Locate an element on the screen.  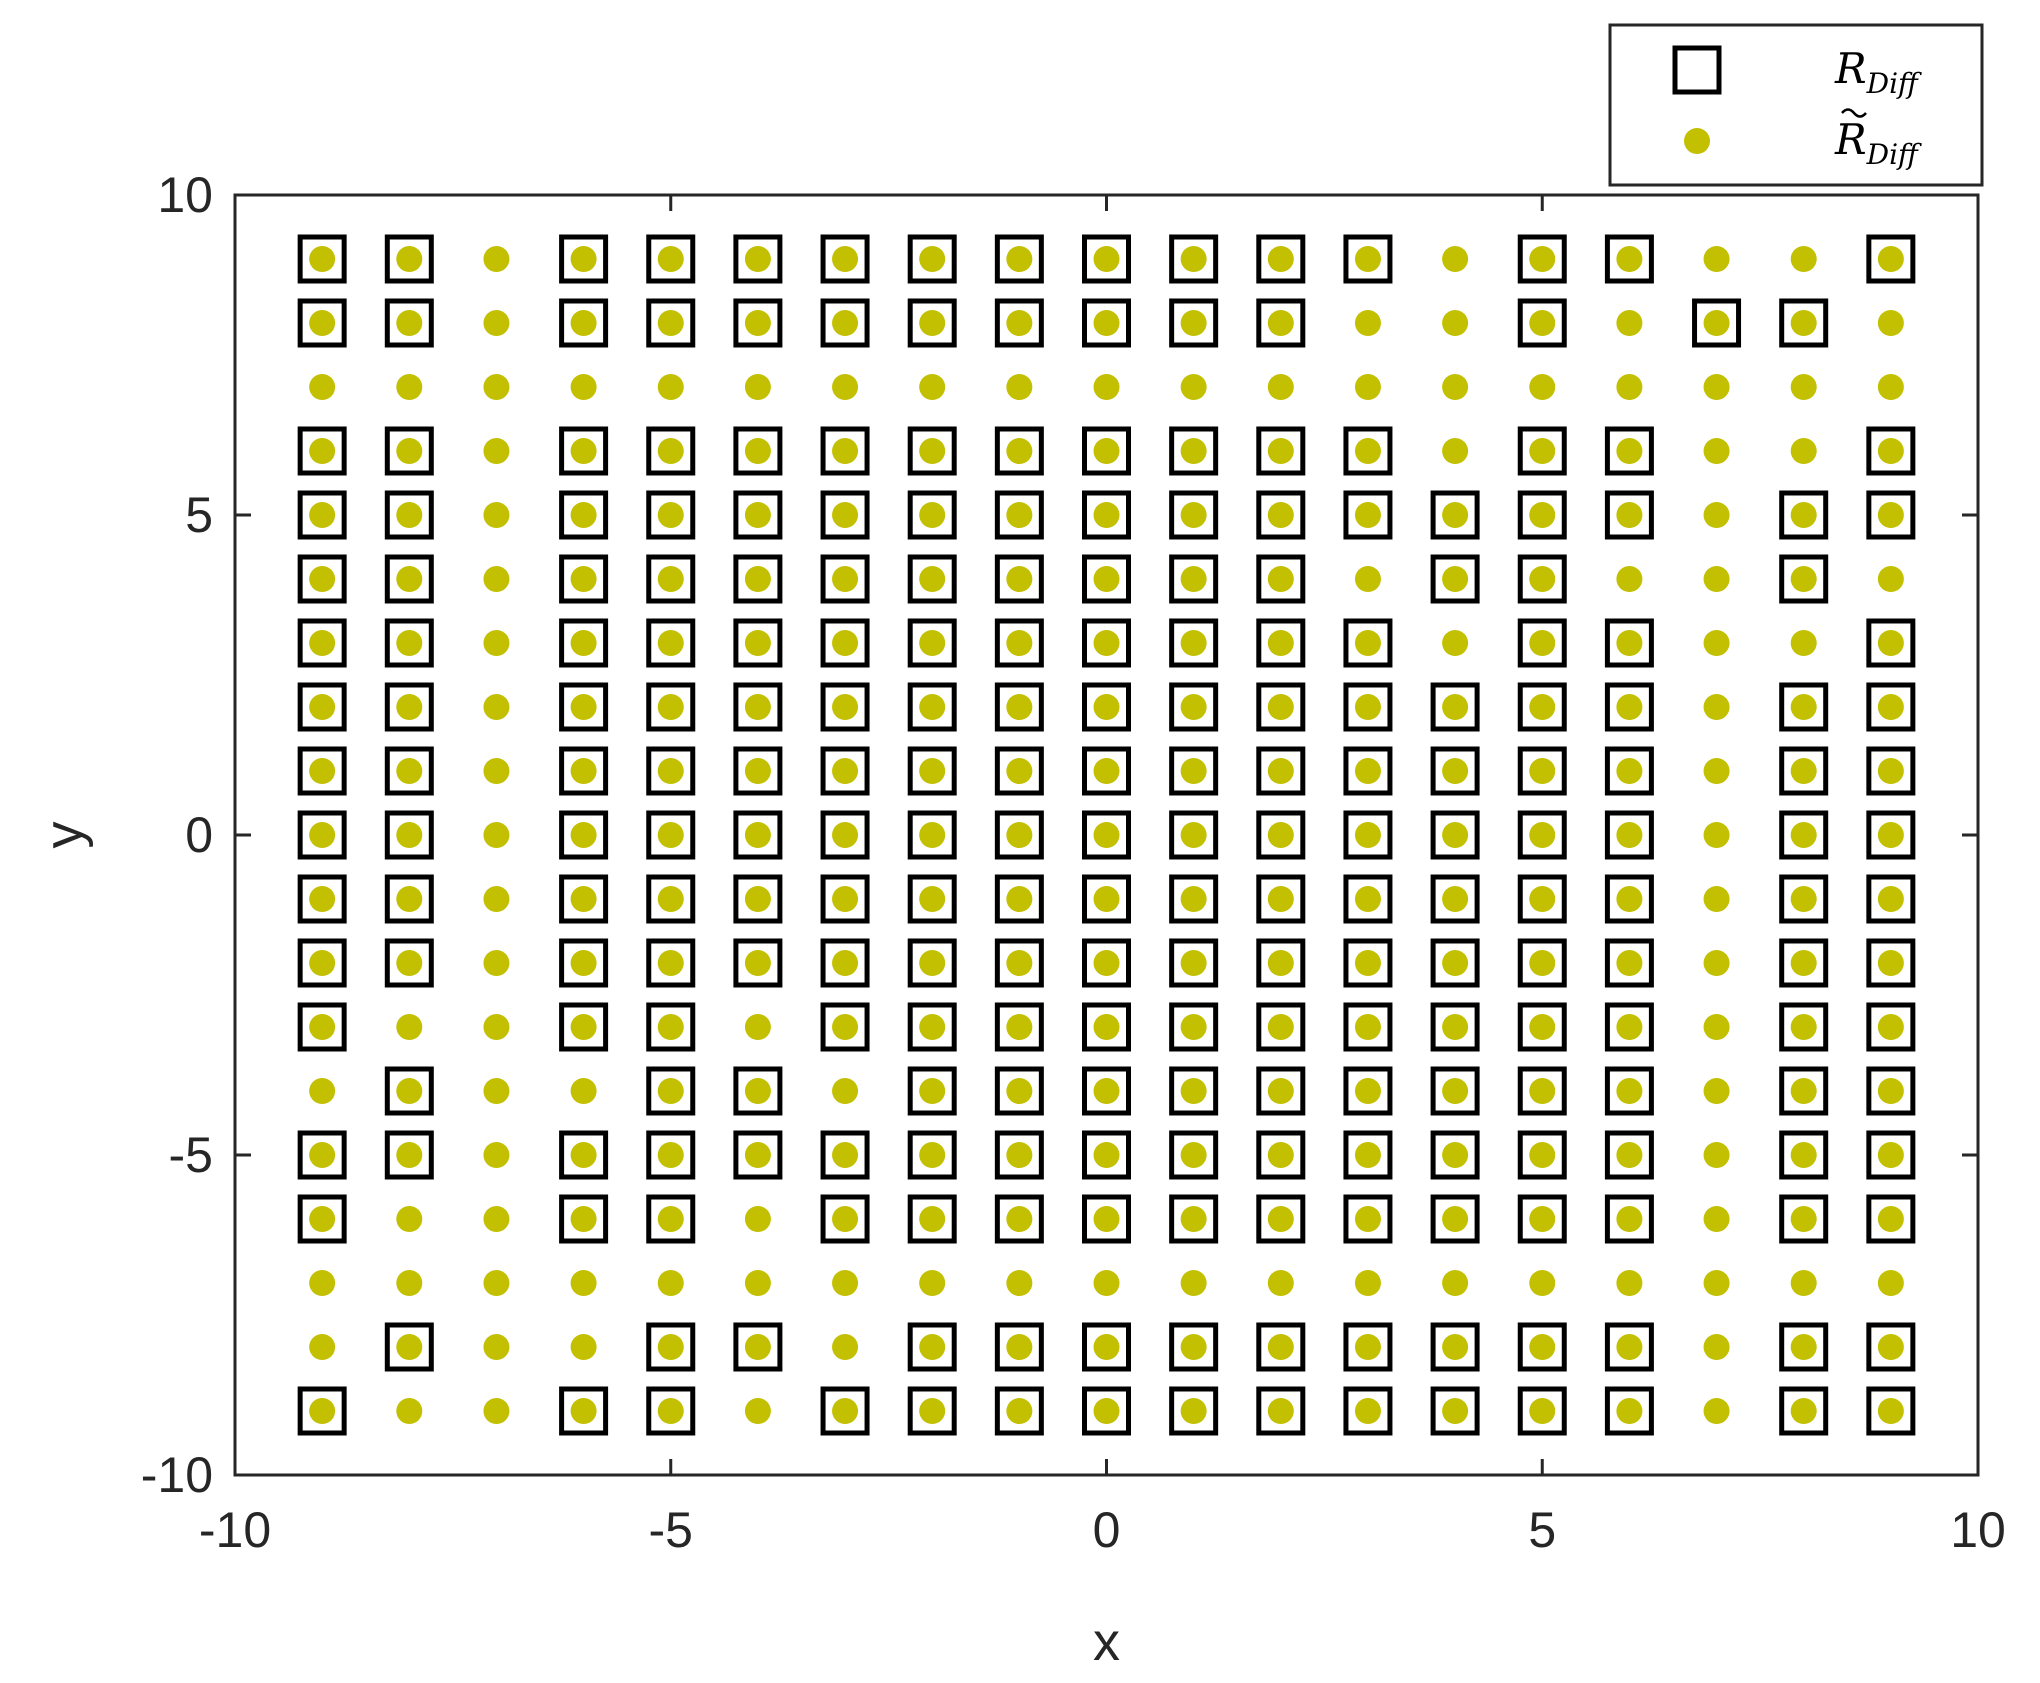
x-tick-label: -5 is located at coordinates (671, 1530).